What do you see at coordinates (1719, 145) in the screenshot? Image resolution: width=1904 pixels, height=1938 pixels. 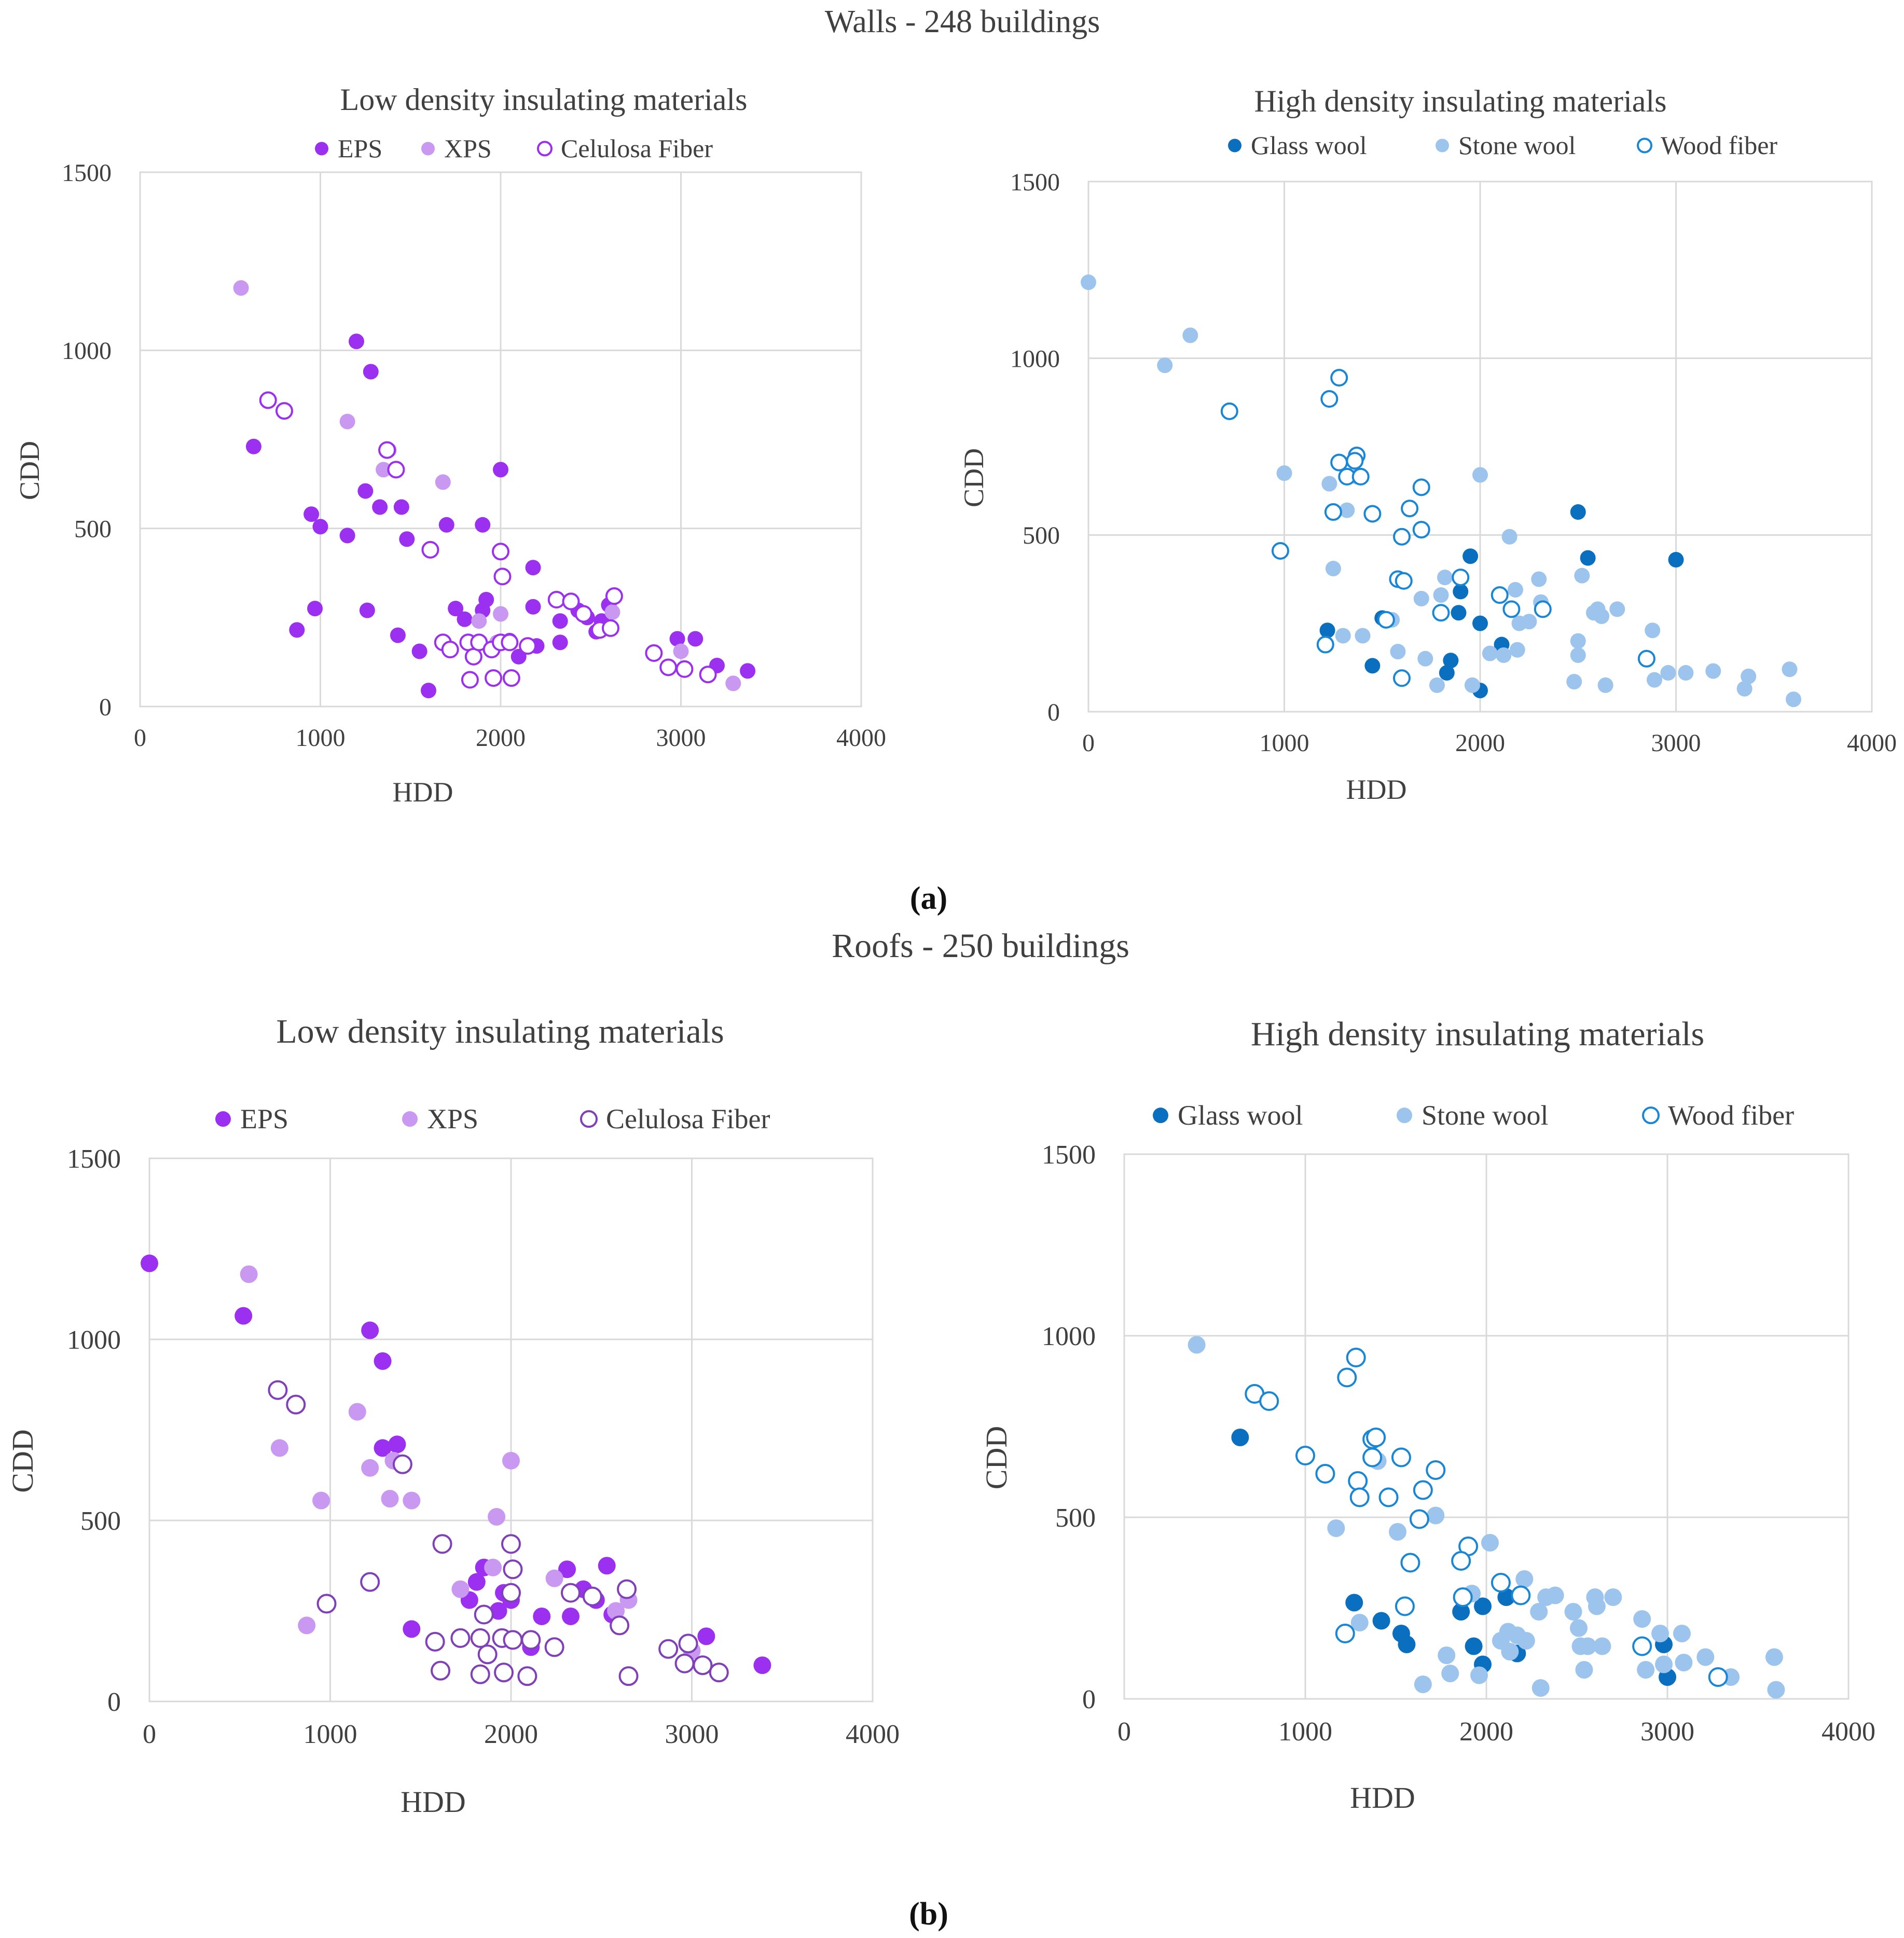 I see `legend-label: Wood fiber` at bounding box center [1719, 145].